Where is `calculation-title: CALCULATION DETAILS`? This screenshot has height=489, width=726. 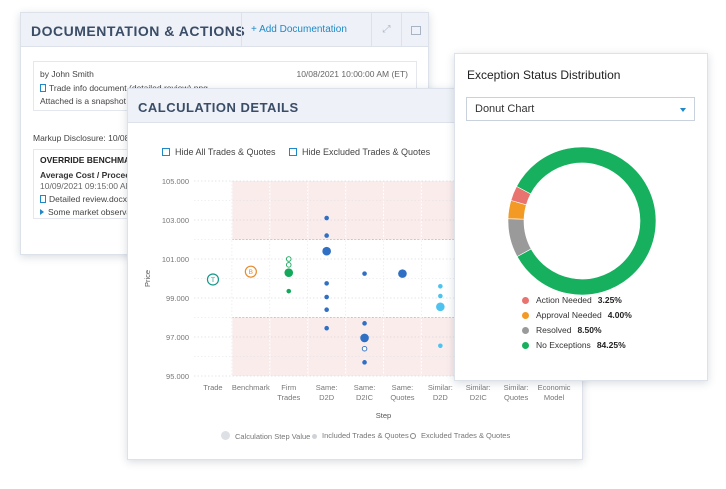 calculation-title: CALCULATION DETAILS is located at coordinates (218, 107).